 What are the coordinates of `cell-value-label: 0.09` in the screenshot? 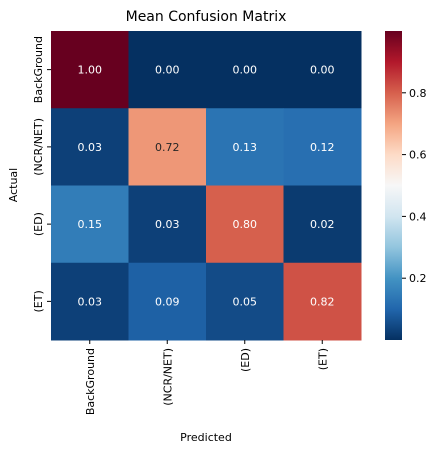 It's located at (167, 301).